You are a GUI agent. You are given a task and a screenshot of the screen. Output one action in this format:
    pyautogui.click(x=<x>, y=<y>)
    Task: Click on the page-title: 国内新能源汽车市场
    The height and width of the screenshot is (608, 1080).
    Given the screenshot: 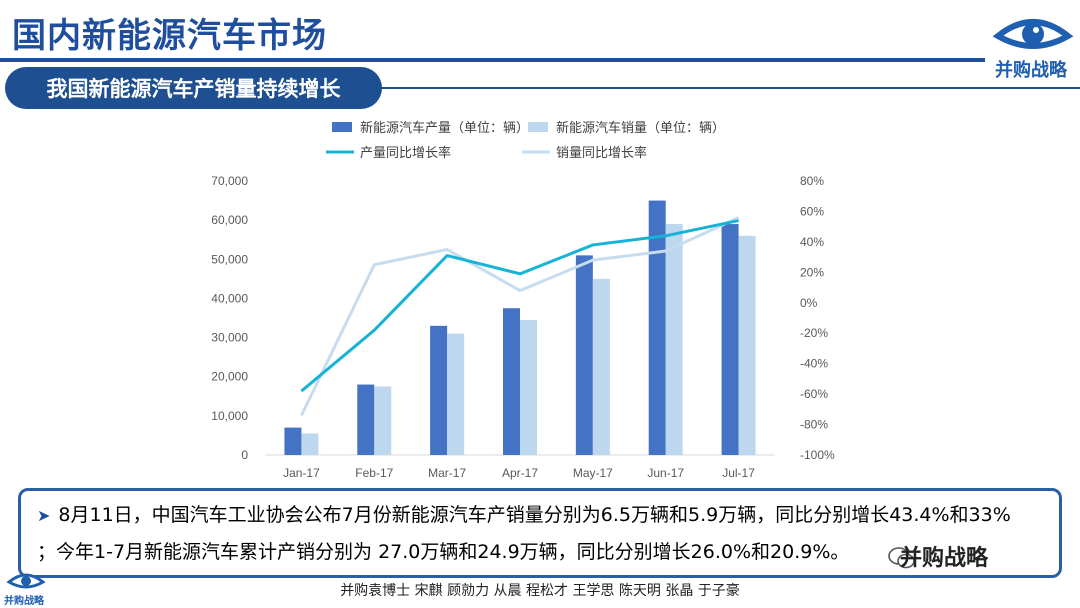 What is the action you would take?
    pyautogui.click(x=169, y=36)
    